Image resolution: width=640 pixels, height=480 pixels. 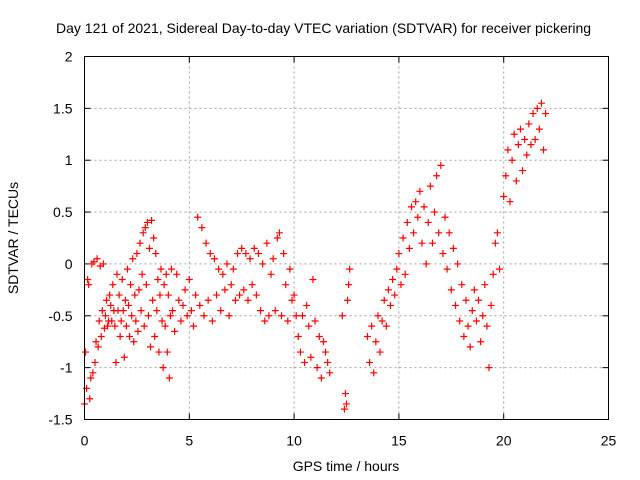 What do you see at coordinates (85, 441) in the screenshot?
I see `x-tick-label: 0` at bounding box center [85, 441].